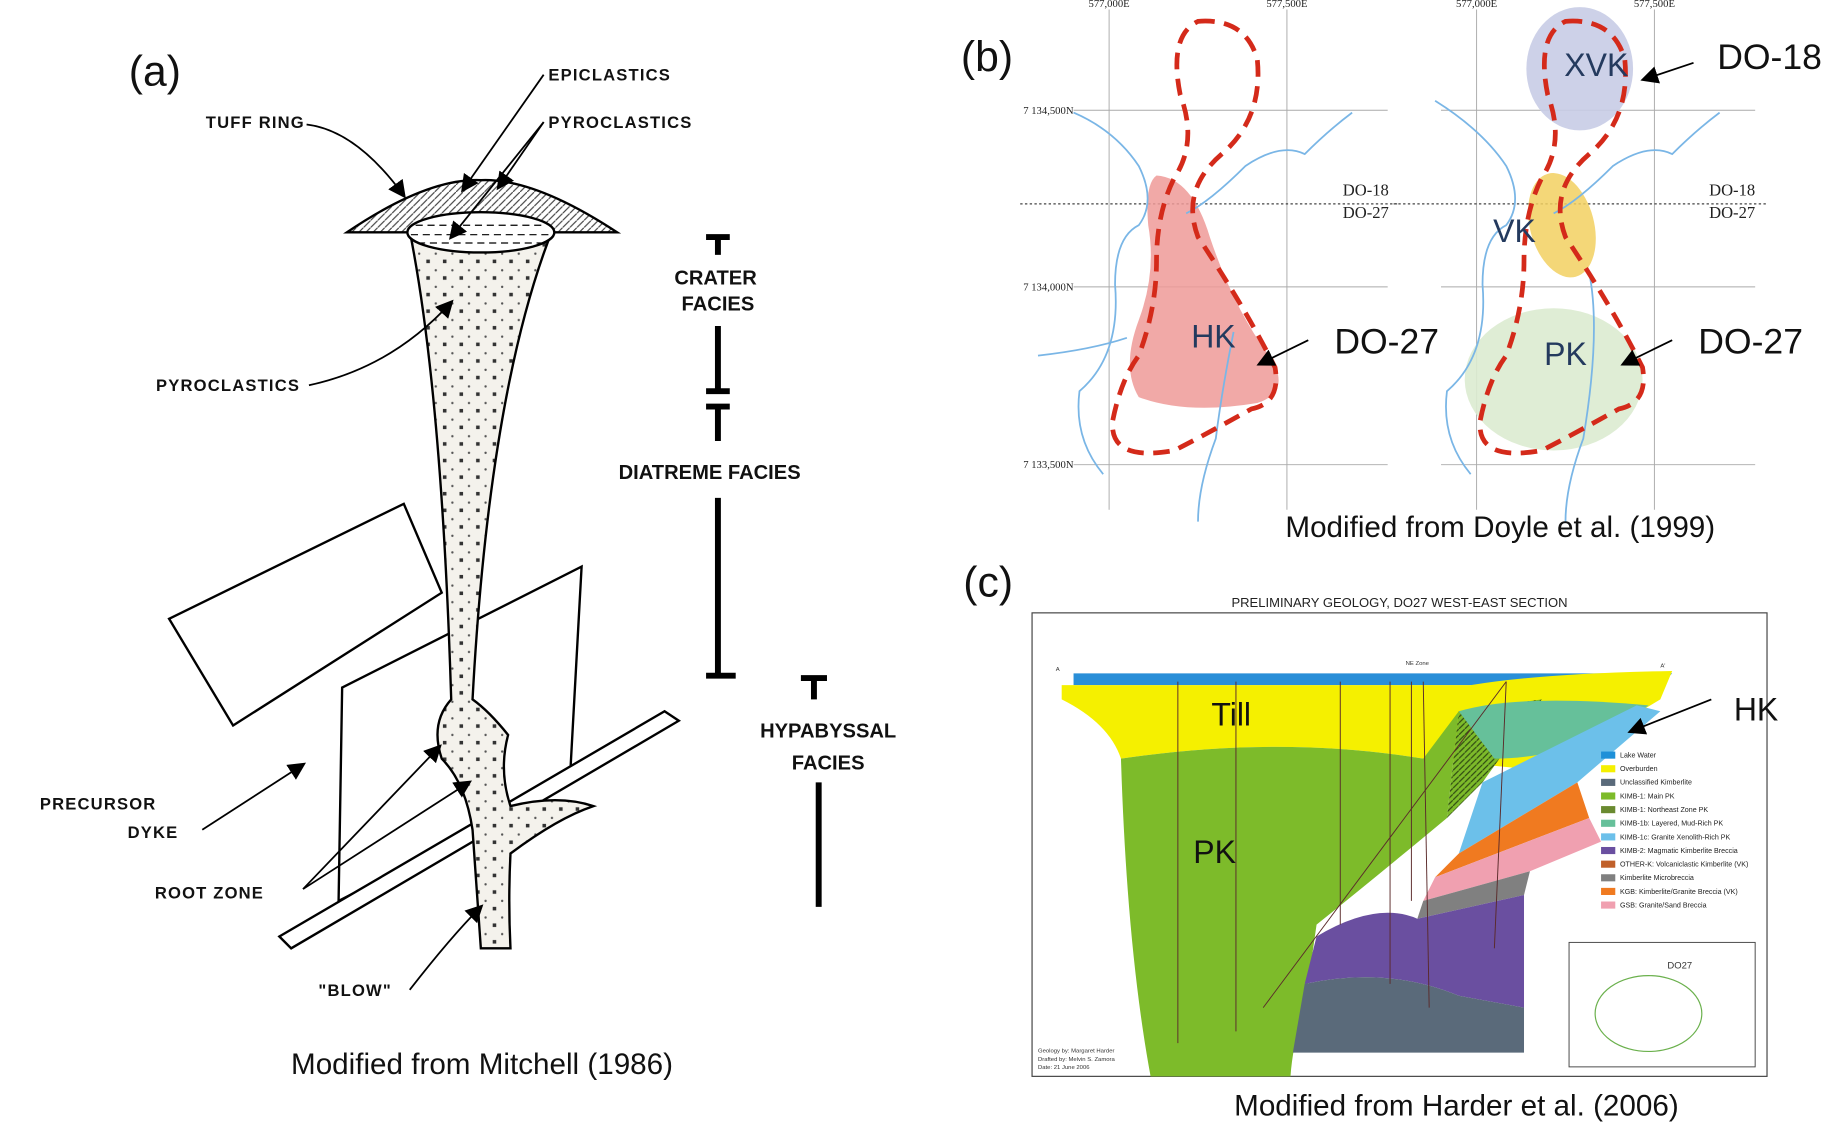 The width and height of the screenshot is (1846, 1138). I want to click on tuff-ring, so click(482, 206).